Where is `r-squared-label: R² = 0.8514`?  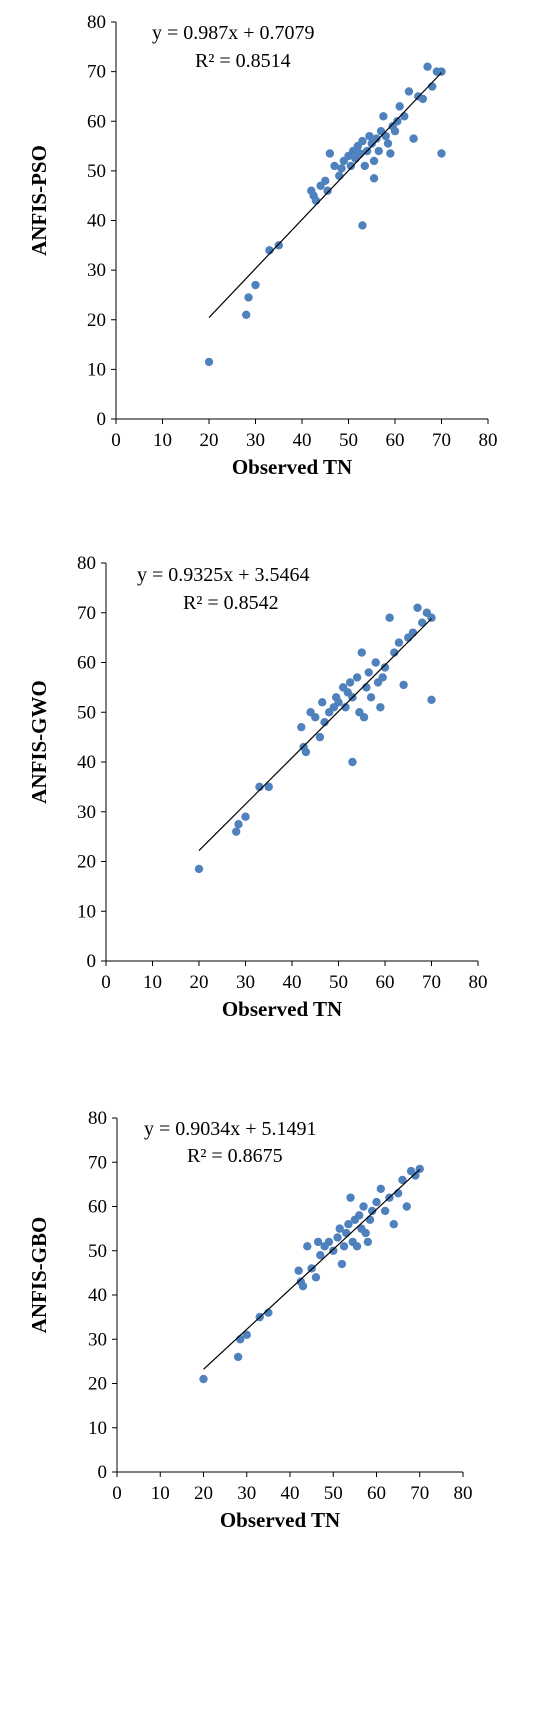
r-squared-label: R² = 0.8514 is located at coordinates (243, 61).